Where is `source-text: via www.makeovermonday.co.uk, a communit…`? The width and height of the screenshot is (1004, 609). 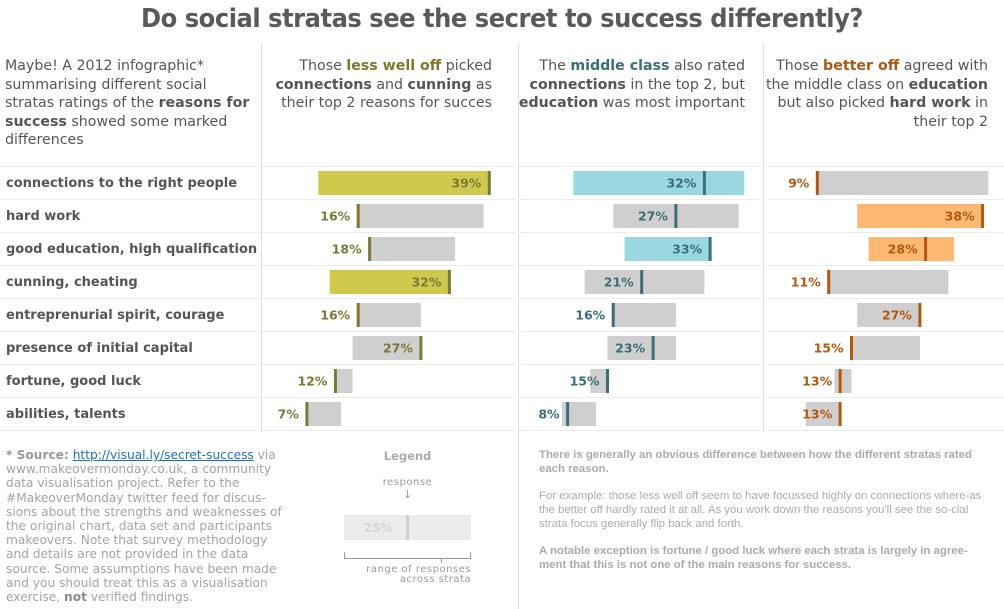 source-text: via www.makeovermonday.co.uk, a communit… is located at coordinates (144, 526).